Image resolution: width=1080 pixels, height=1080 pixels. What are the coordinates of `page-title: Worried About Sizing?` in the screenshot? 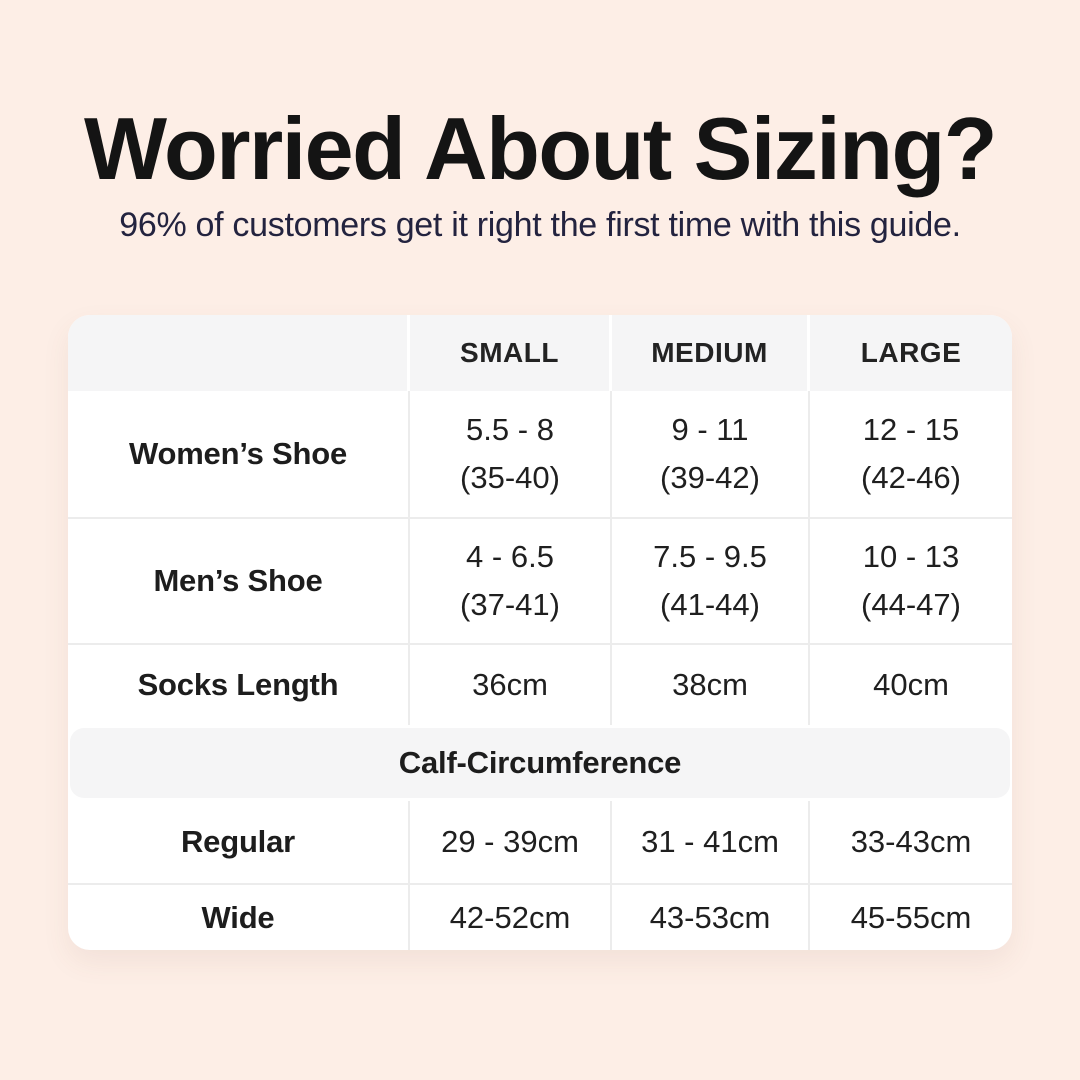 It's located at (540, 148).